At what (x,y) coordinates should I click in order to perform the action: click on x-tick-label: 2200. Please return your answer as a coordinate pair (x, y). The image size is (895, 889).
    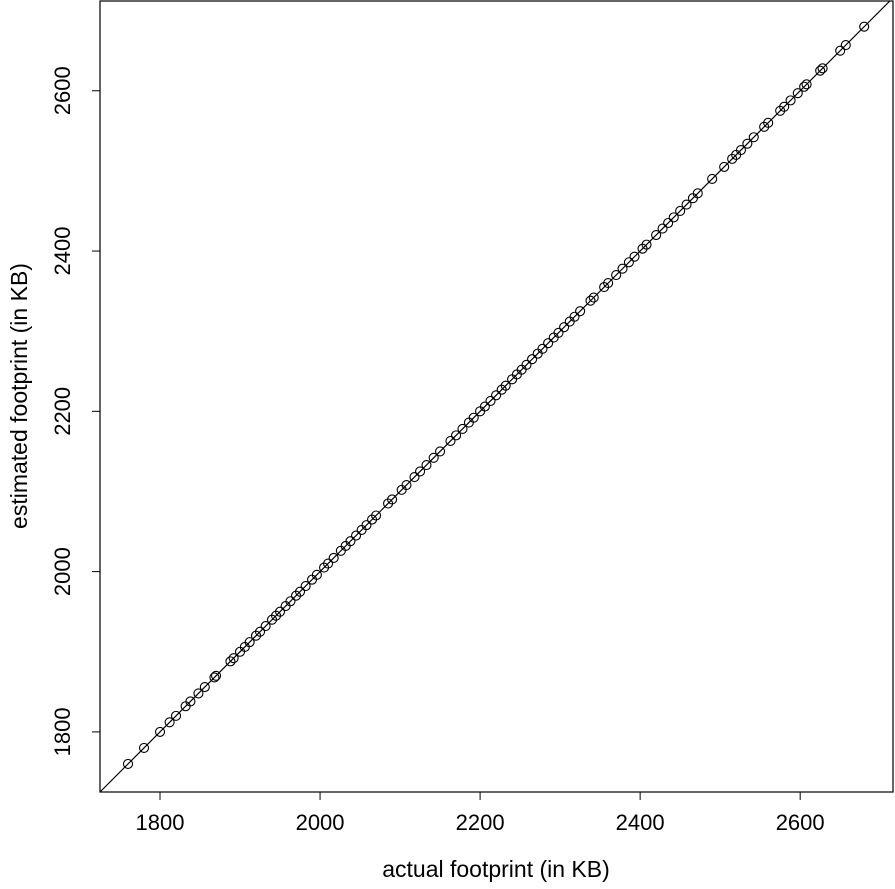
    Looking at the image, I should click on (480, 822).